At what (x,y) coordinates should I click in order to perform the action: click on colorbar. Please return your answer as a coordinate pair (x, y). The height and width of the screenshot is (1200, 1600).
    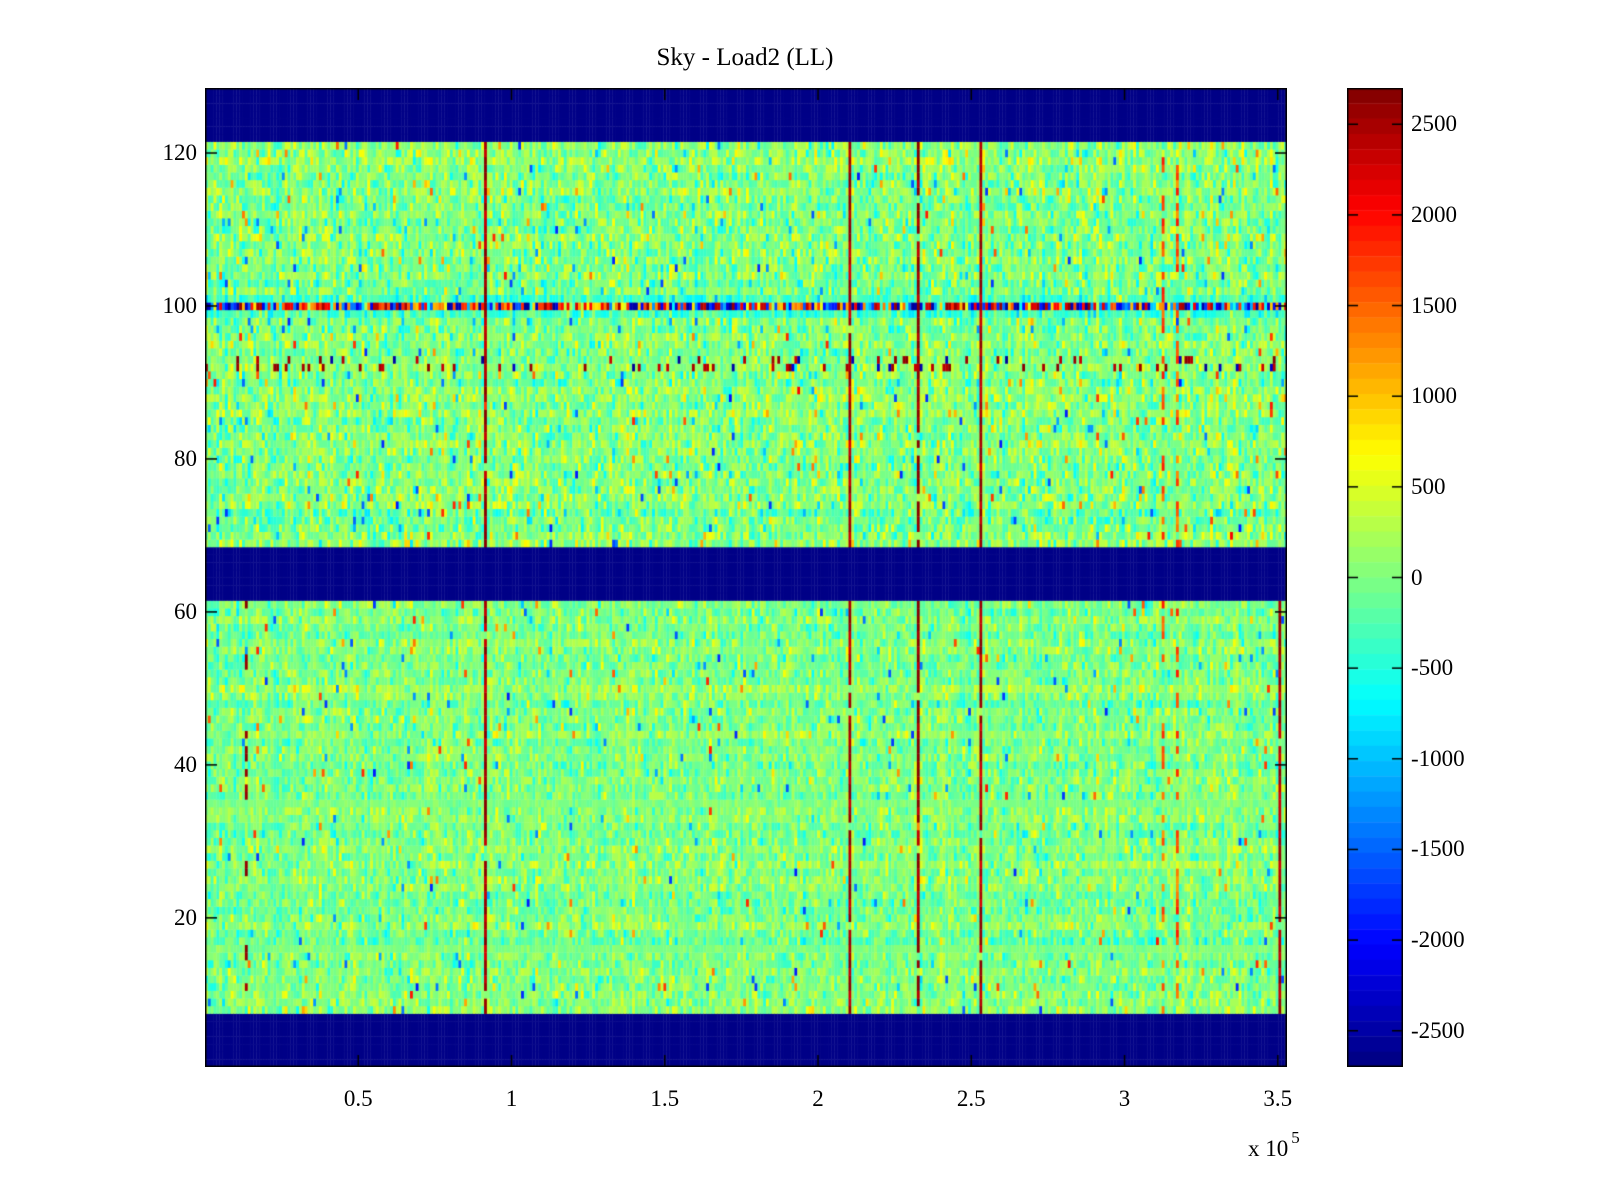
    Looking at the image, I should click on (1375, 577).